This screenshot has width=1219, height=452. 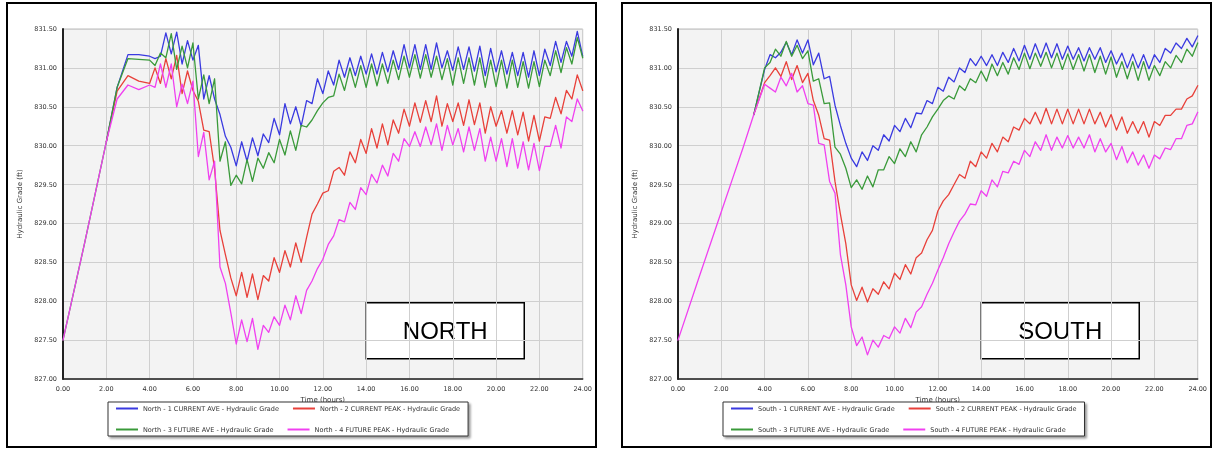 I want to click on line-series, so click(x=976, y=115).